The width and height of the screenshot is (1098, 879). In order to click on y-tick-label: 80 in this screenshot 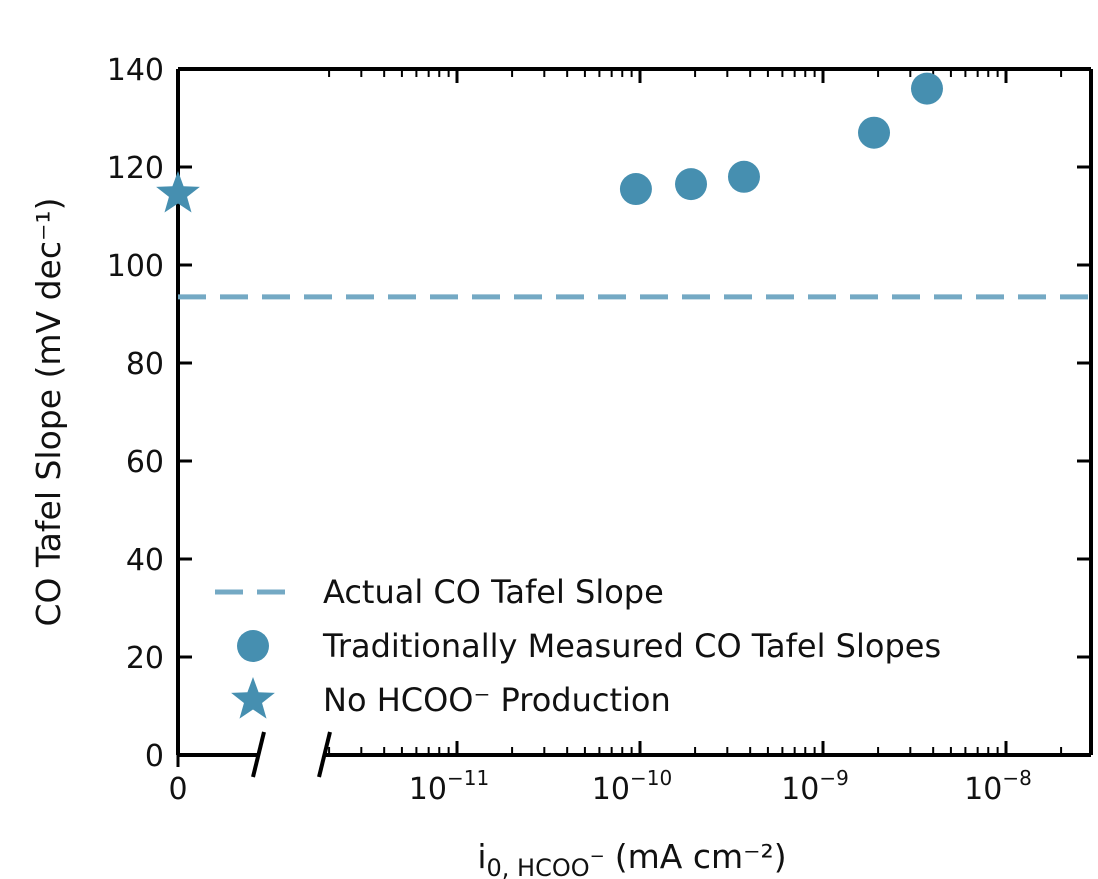, I will do `click(145, 364)`.